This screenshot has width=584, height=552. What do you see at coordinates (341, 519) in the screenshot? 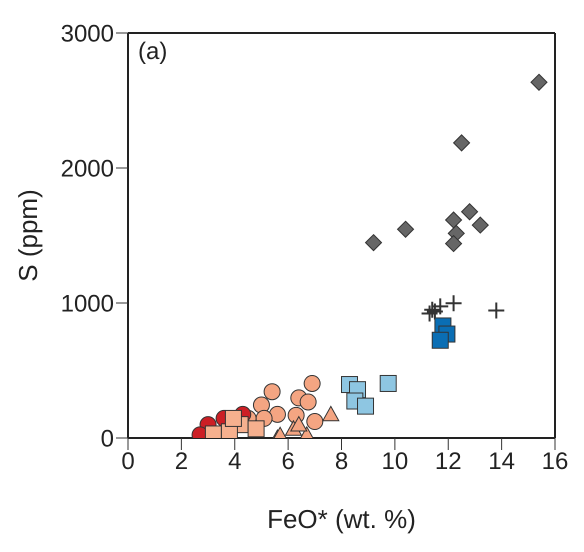
I see `x-axis-title: FeO* (wt. %)` at bounding box center [341, 519].